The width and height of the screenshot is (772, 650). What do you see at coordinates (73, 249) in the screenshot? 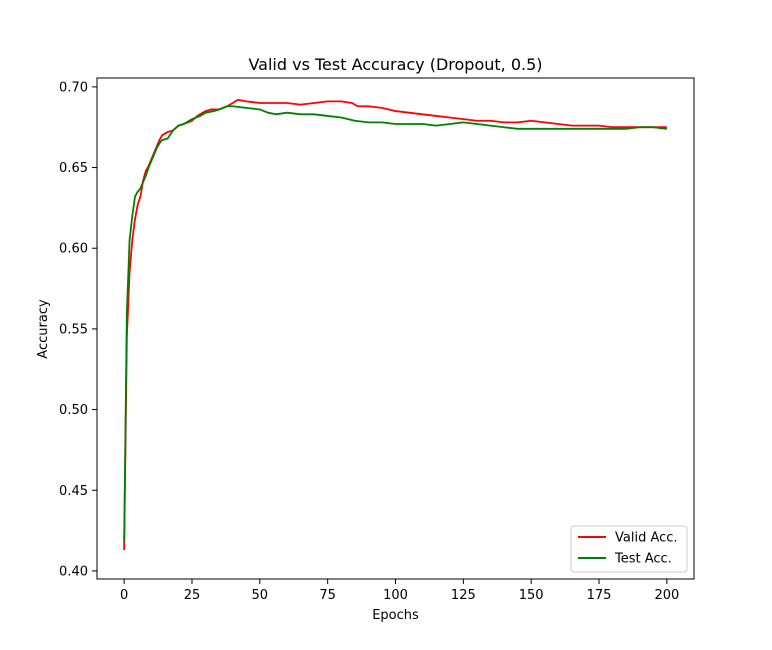
I see `y-tick-label: 0.60` at bounding box center [73, 249].